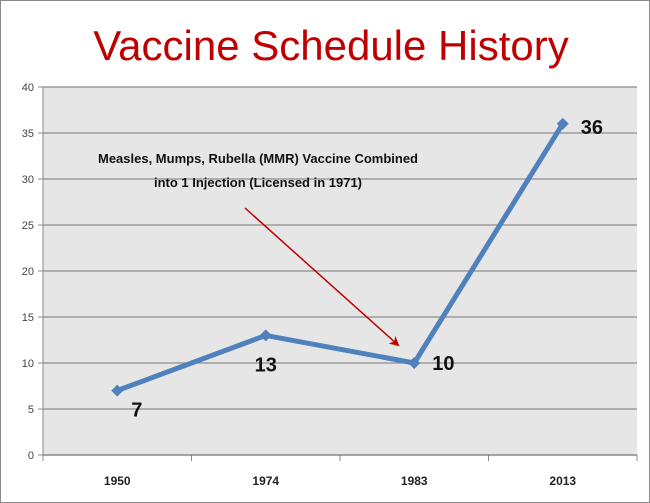 The height and width of the screenshot is (503, 650). What do you see at coordinates (31, 456) in the screenshot?
I see `y-tick-label: 0` at bounding box center [31, 456].